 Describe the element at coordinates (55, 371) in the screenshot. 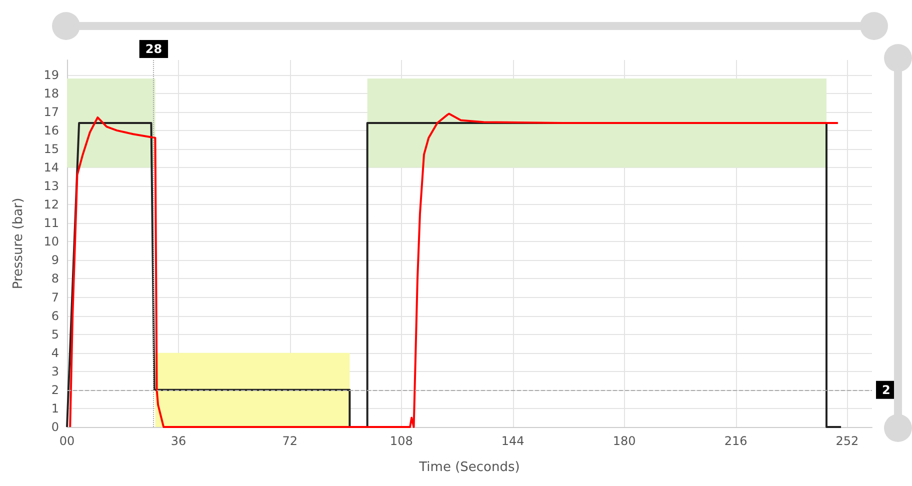

I see `y-tick-label: 3` at that location.